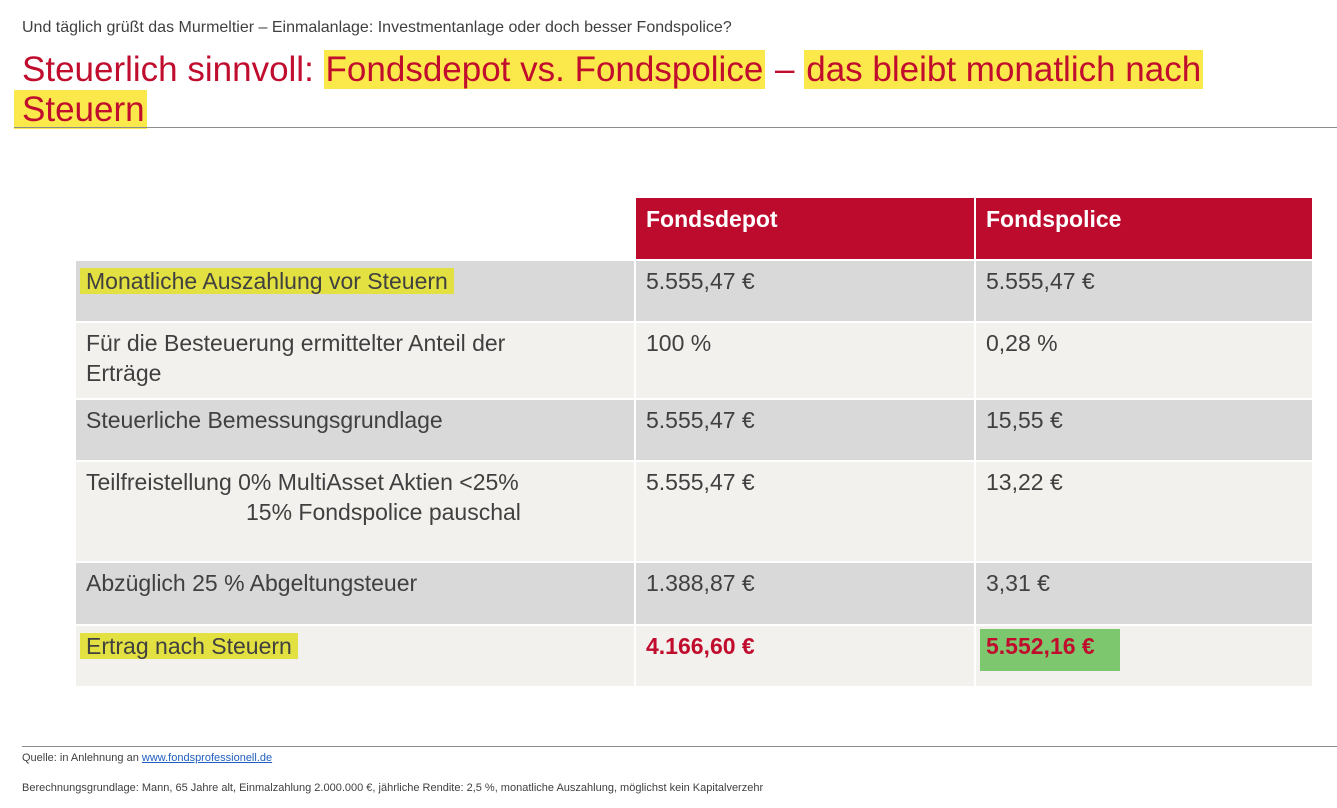 This screenshot has height=808, width=1337. Describe the element at coordinates (207, 758) in the screenshot. I see `source-link: www.fondsprofessionell.de` at that location.